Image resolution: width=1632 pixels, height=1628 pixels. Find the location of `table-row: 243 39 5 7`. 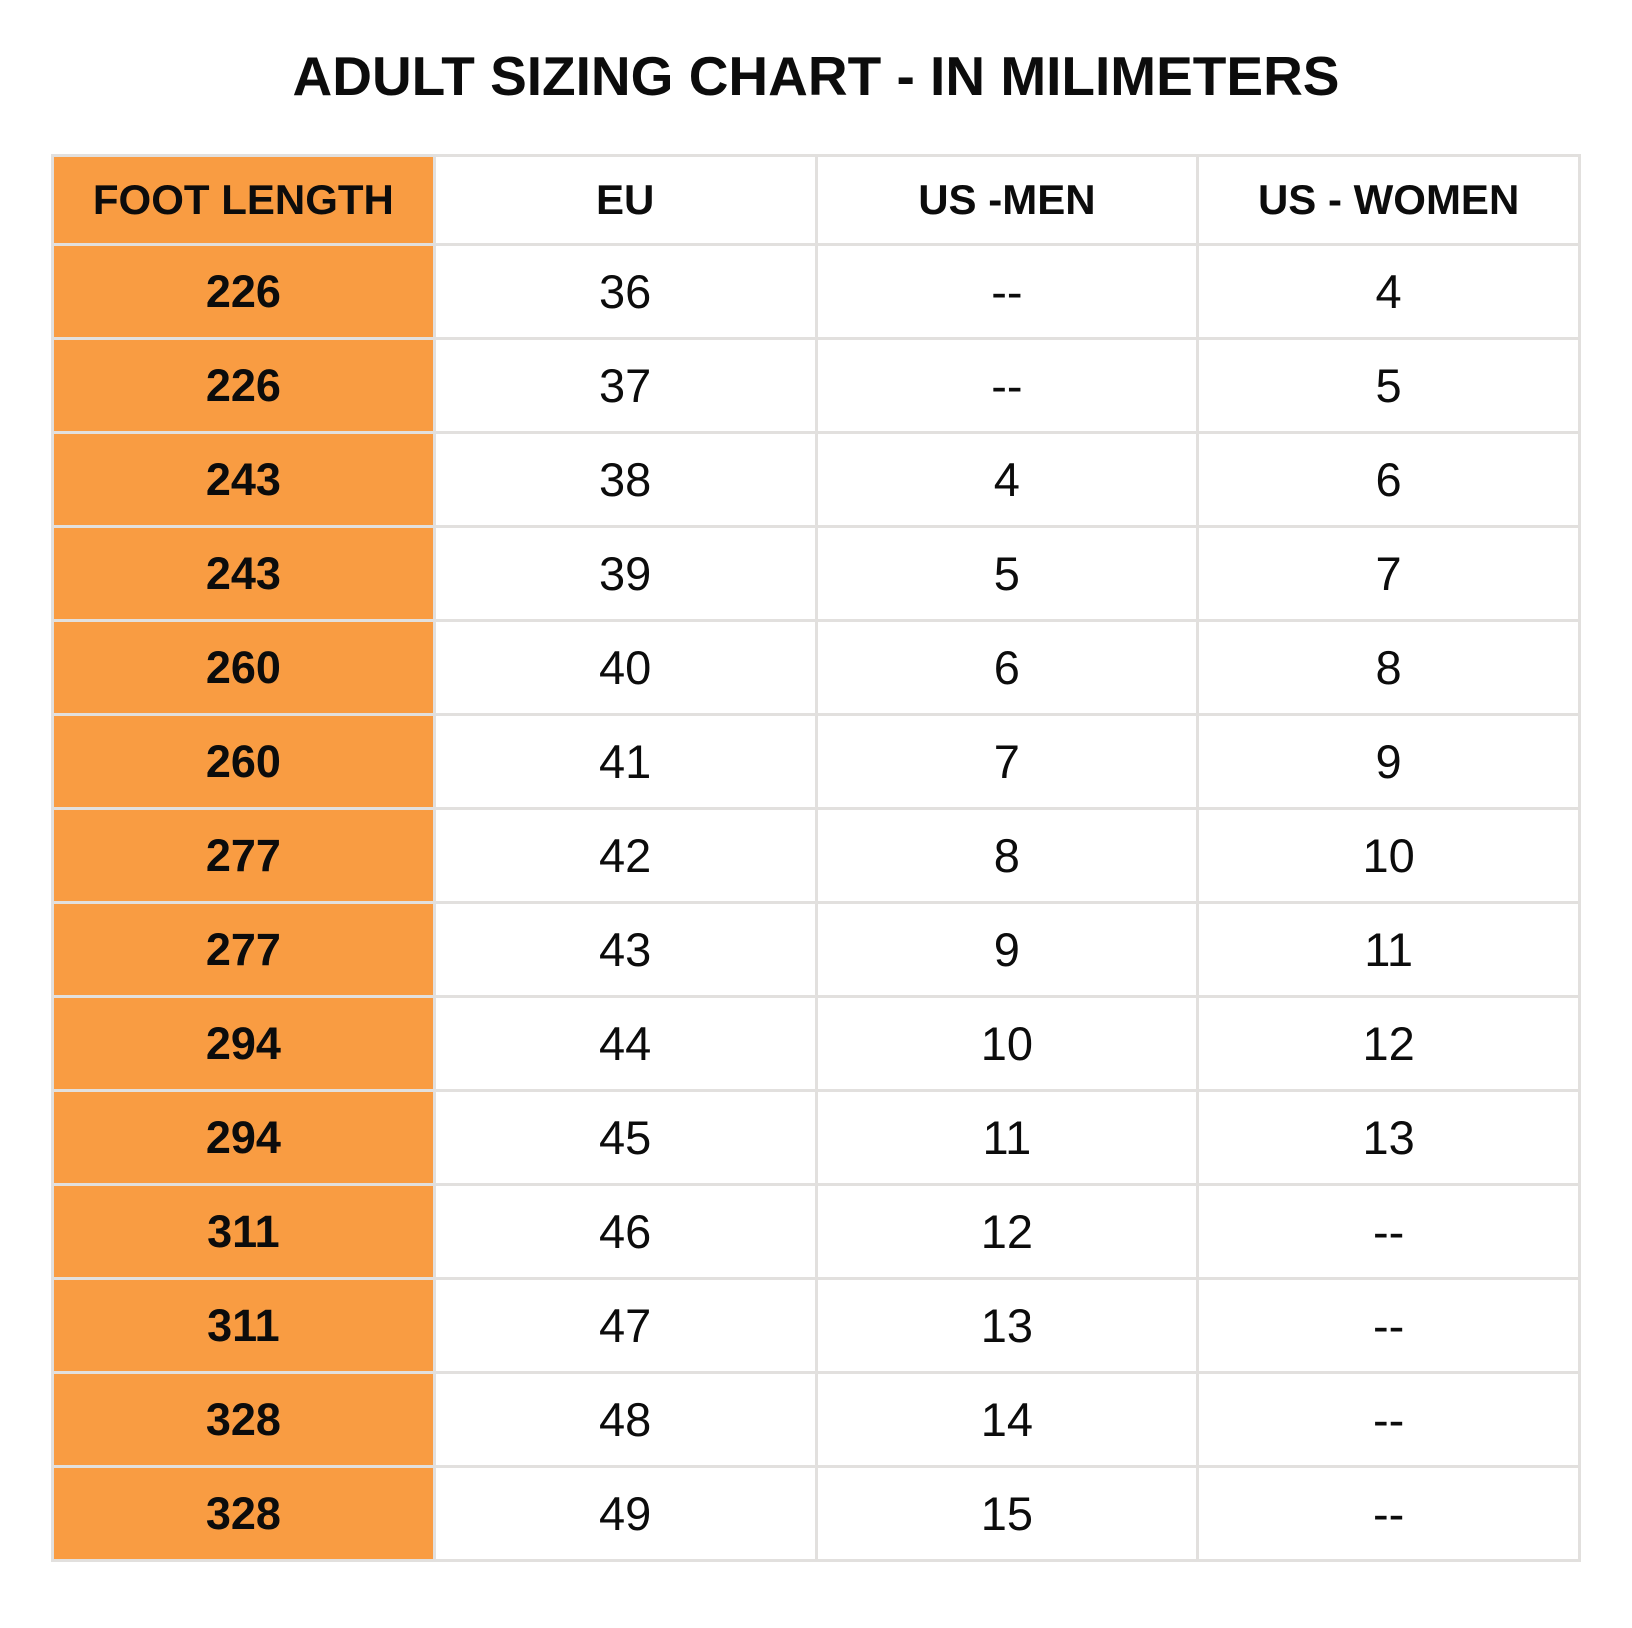

table-row: 243 39 5 7 is located at coordinates (816, 573).